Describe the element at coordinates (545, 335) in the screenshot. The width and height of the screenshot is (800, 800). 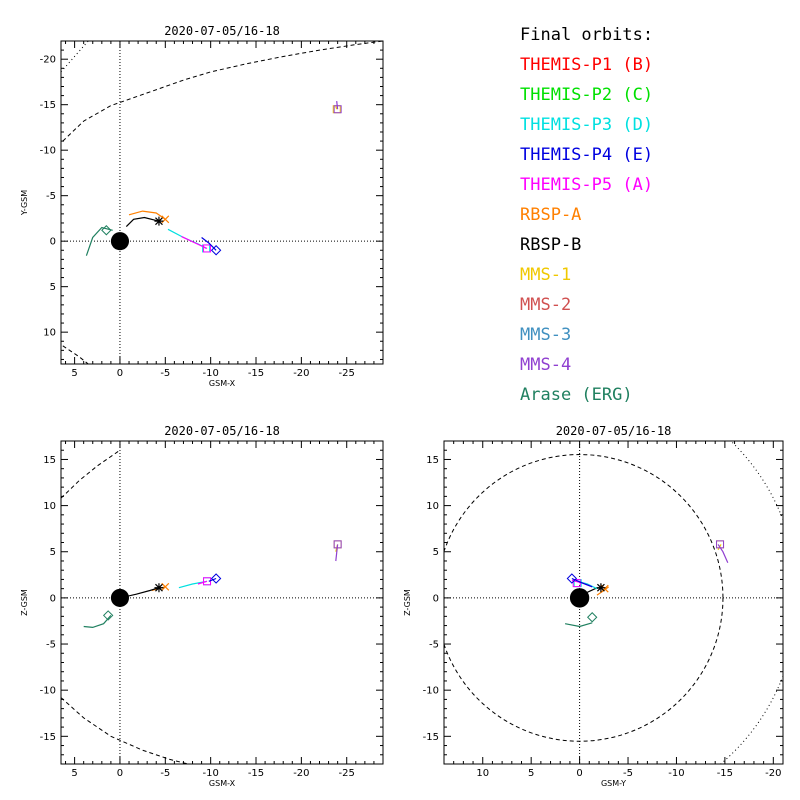
I see `legend-item-mms-3: MMS-3` at that location.